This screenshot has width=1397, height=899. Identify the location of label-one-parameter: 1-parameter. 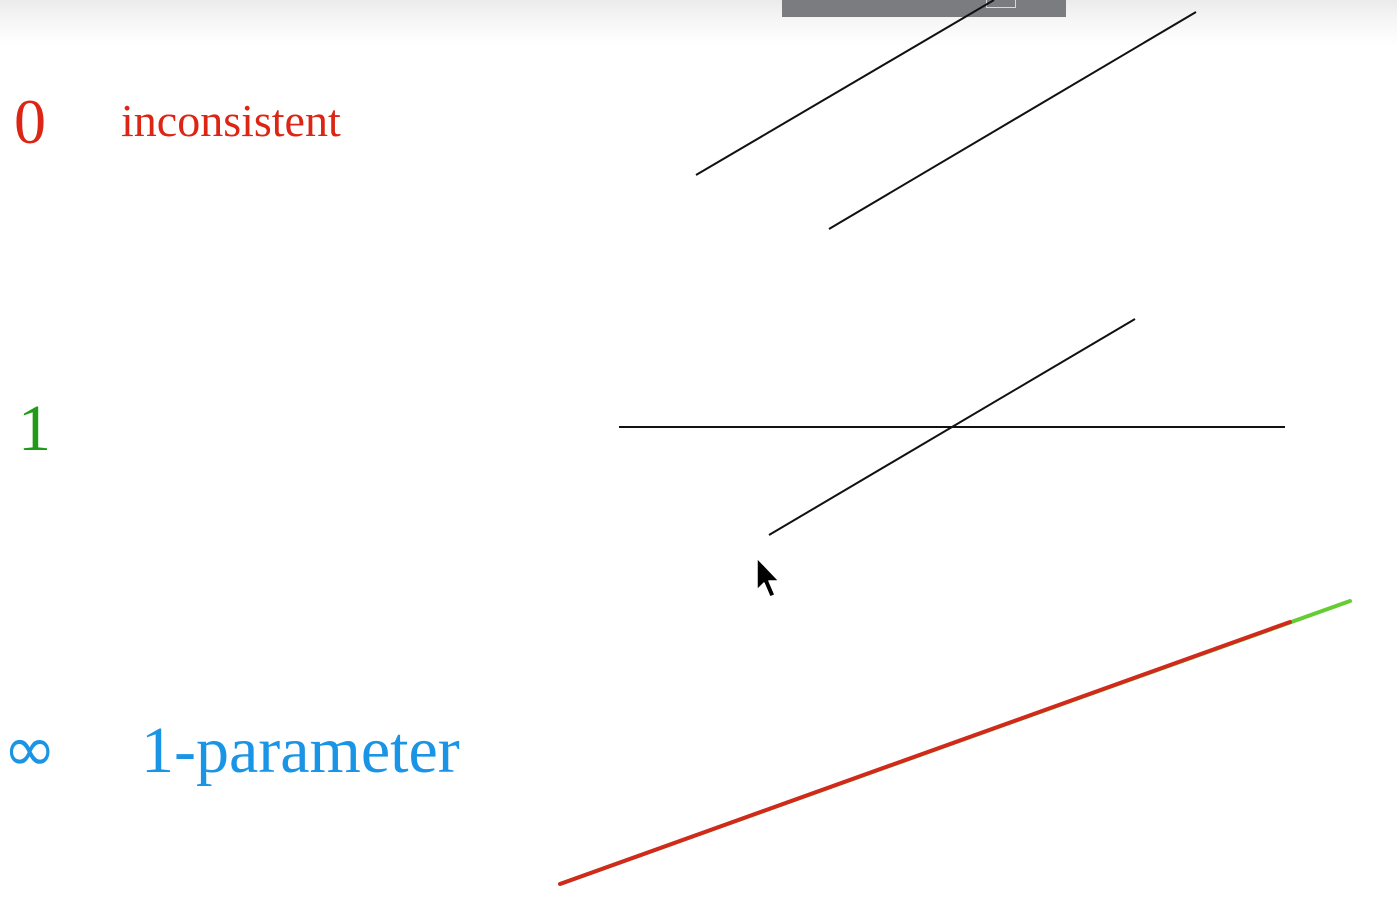
(300, 750).